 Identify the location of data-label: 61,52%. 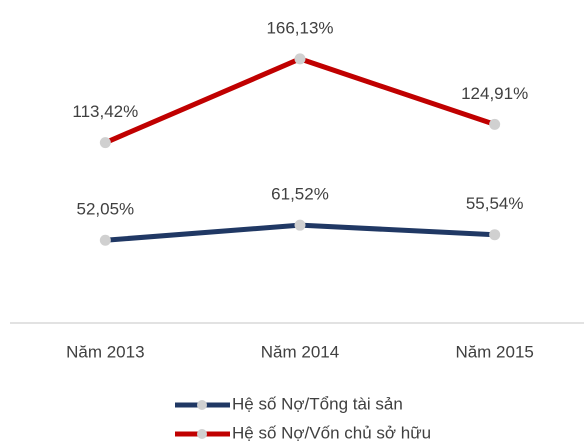
(300, 194).